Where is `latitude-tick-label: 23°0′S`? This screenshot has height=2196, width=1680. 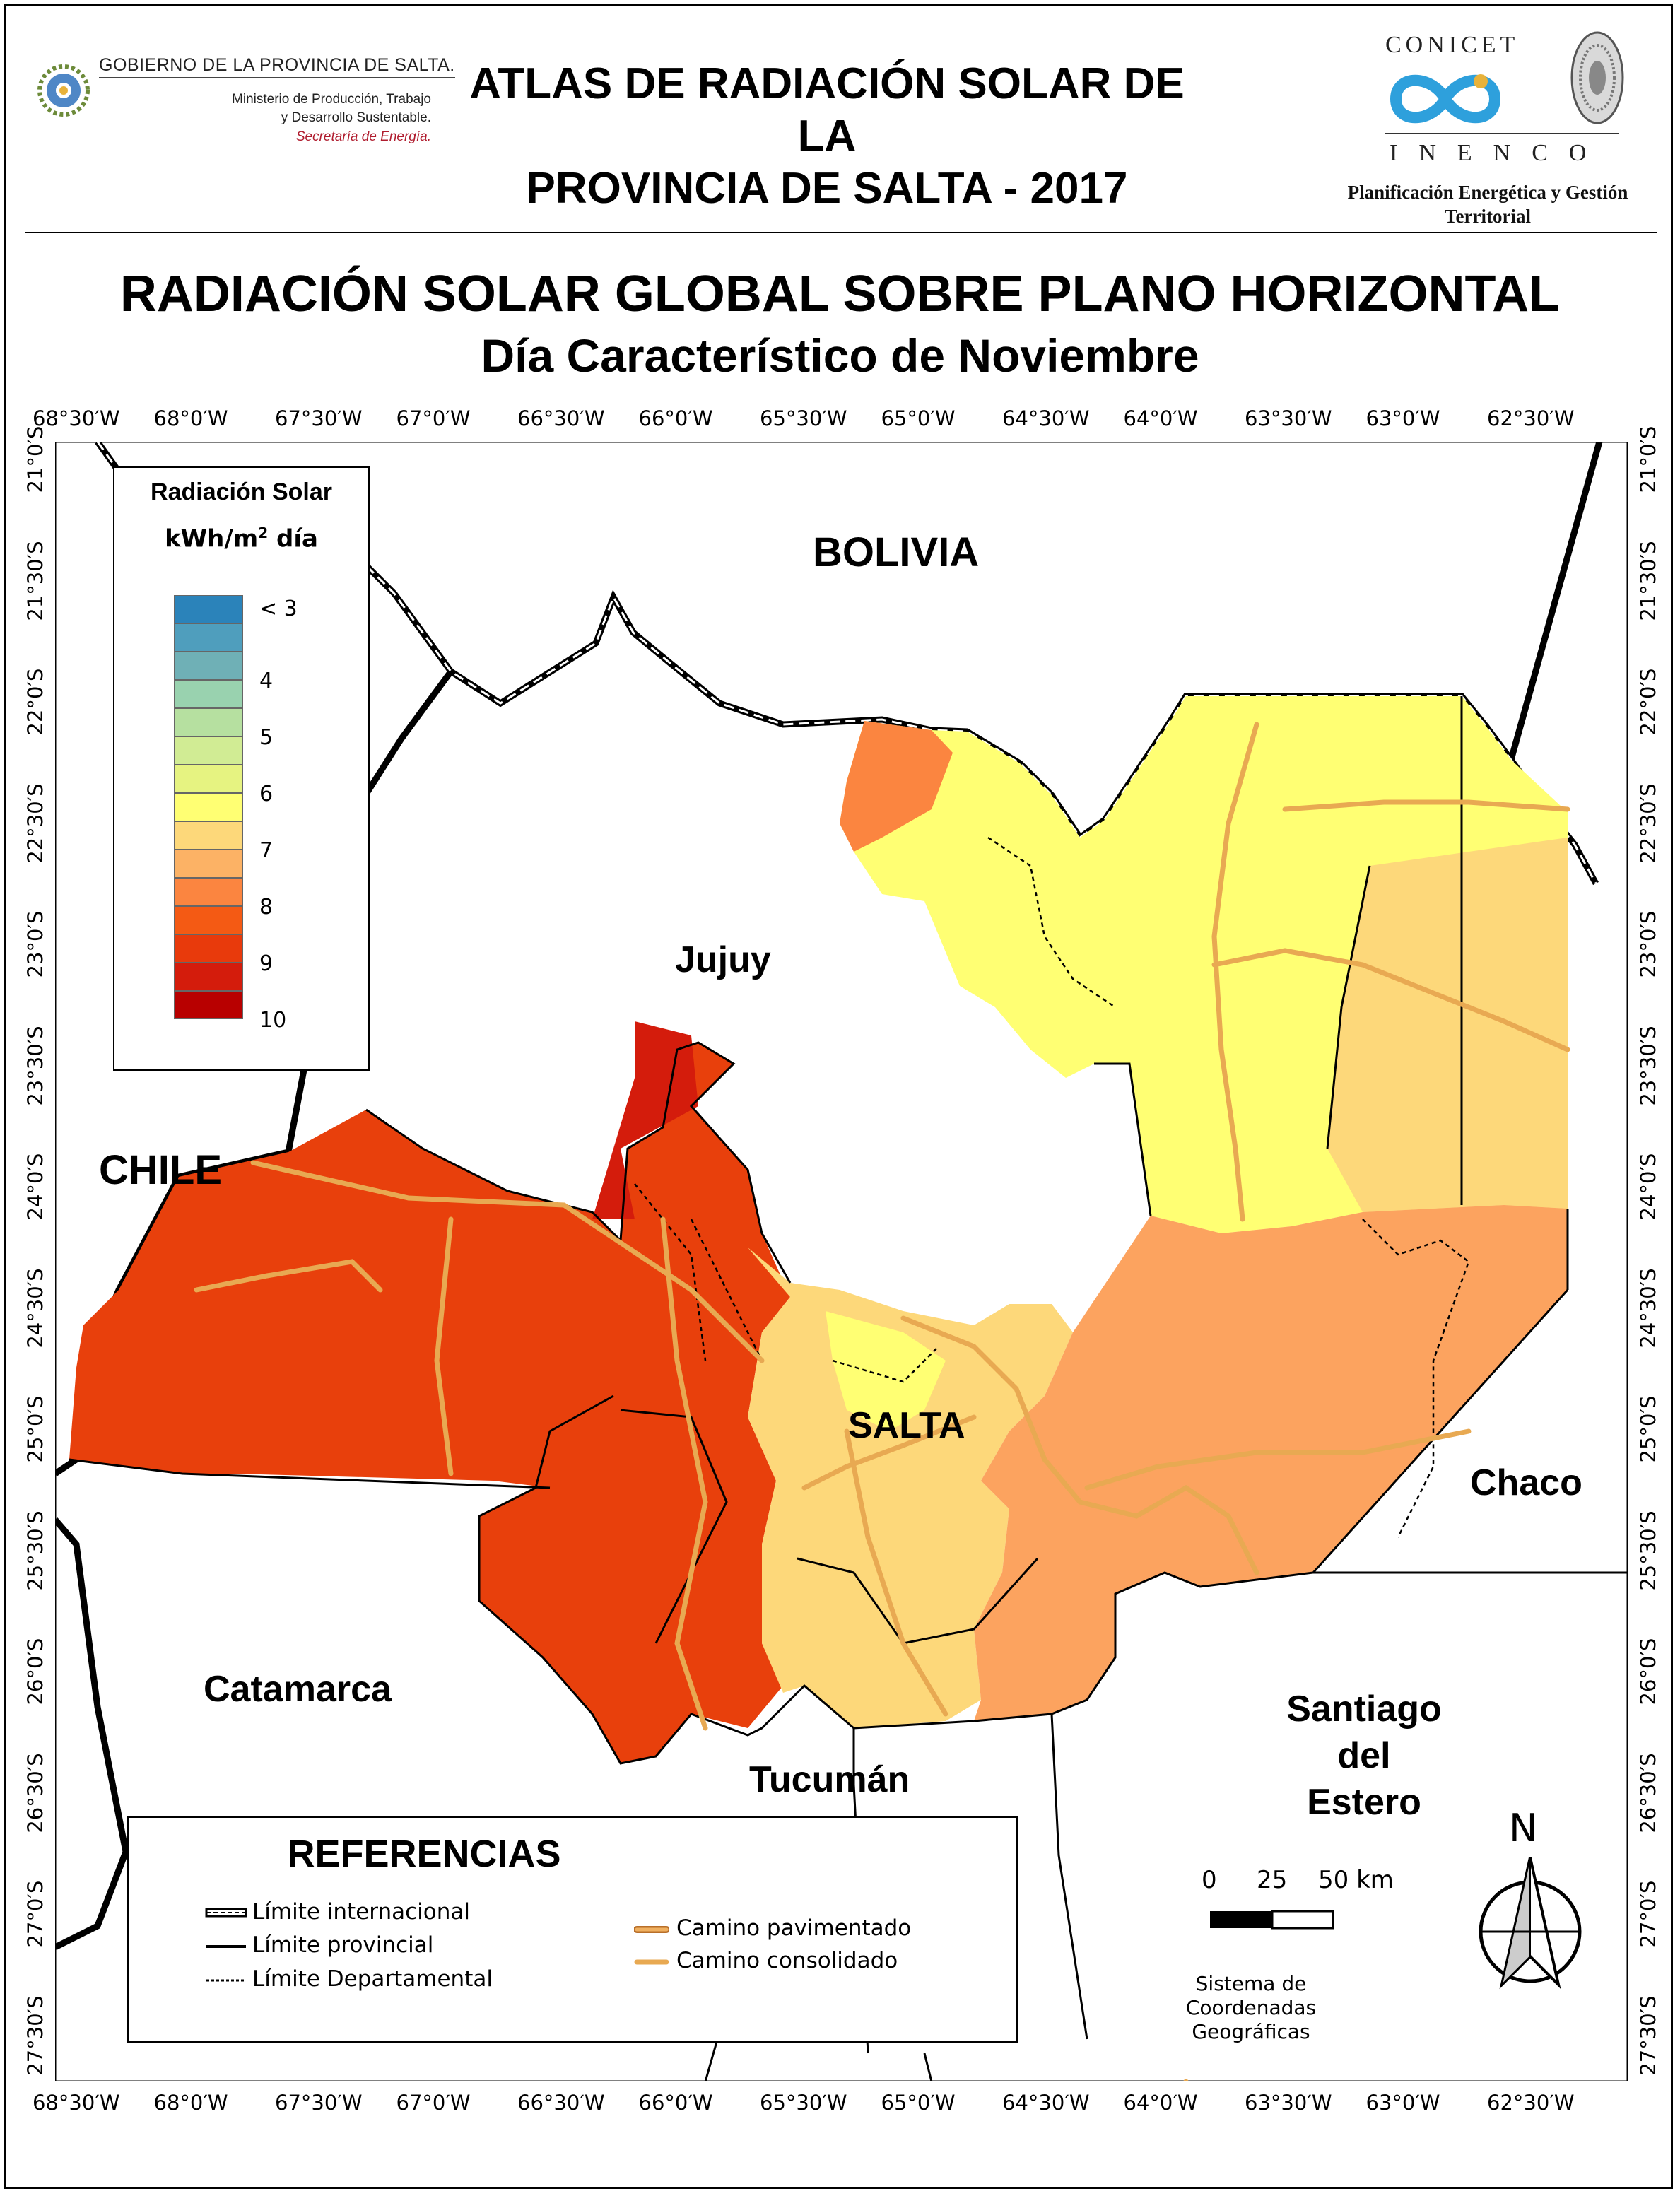
latitude-tick-label: 23°0′S is located at coordinates (35, 944).